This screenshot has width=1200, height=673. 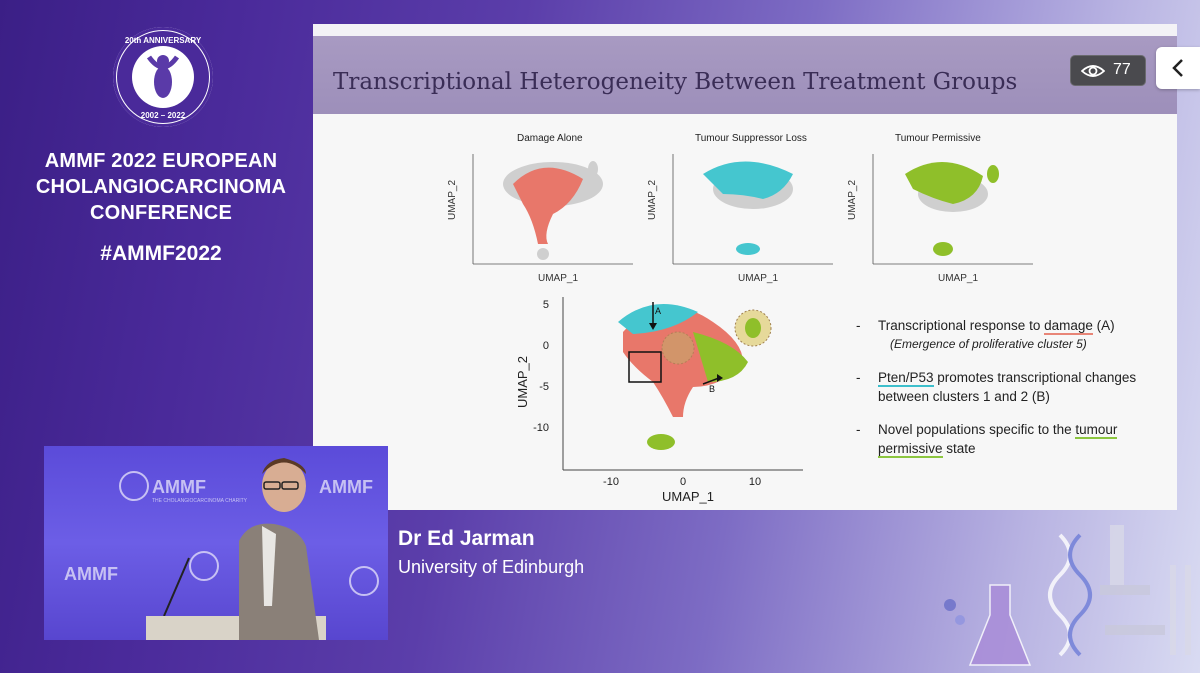 I want to click on x-axis-label: UMAP_1, so click(x=688, y=496).